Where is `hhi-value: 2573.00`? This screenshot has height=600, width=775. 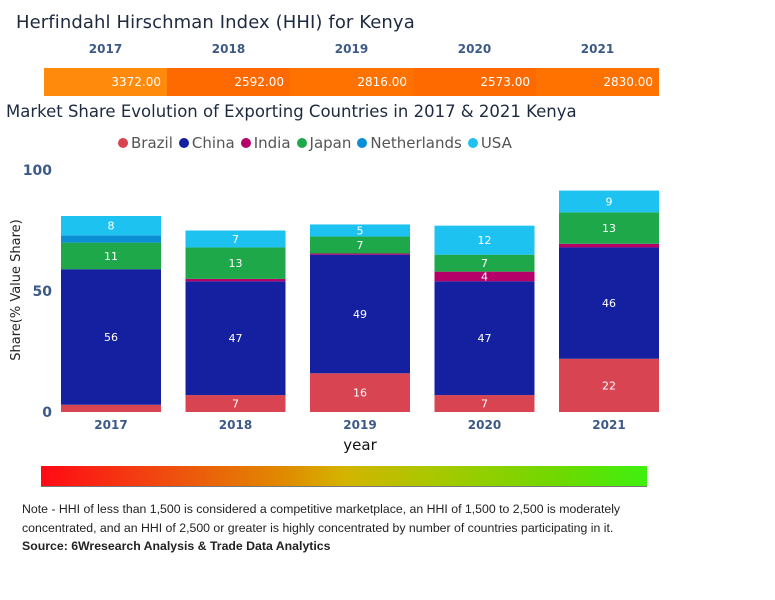
hhi-value: 2573.00 is located at coordinates (474, 82).